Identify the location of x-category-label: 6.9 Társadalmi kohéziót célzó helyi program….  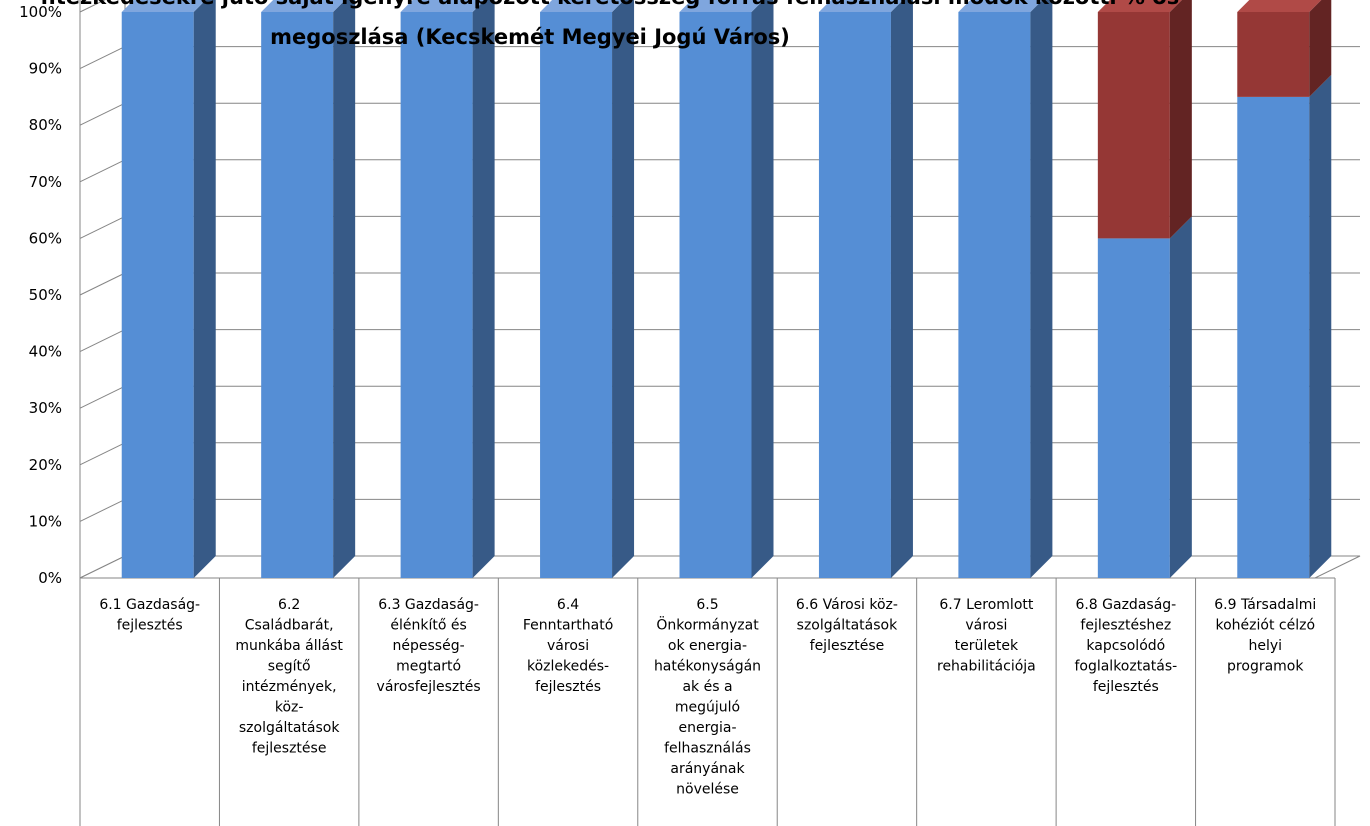
(1265, 636).